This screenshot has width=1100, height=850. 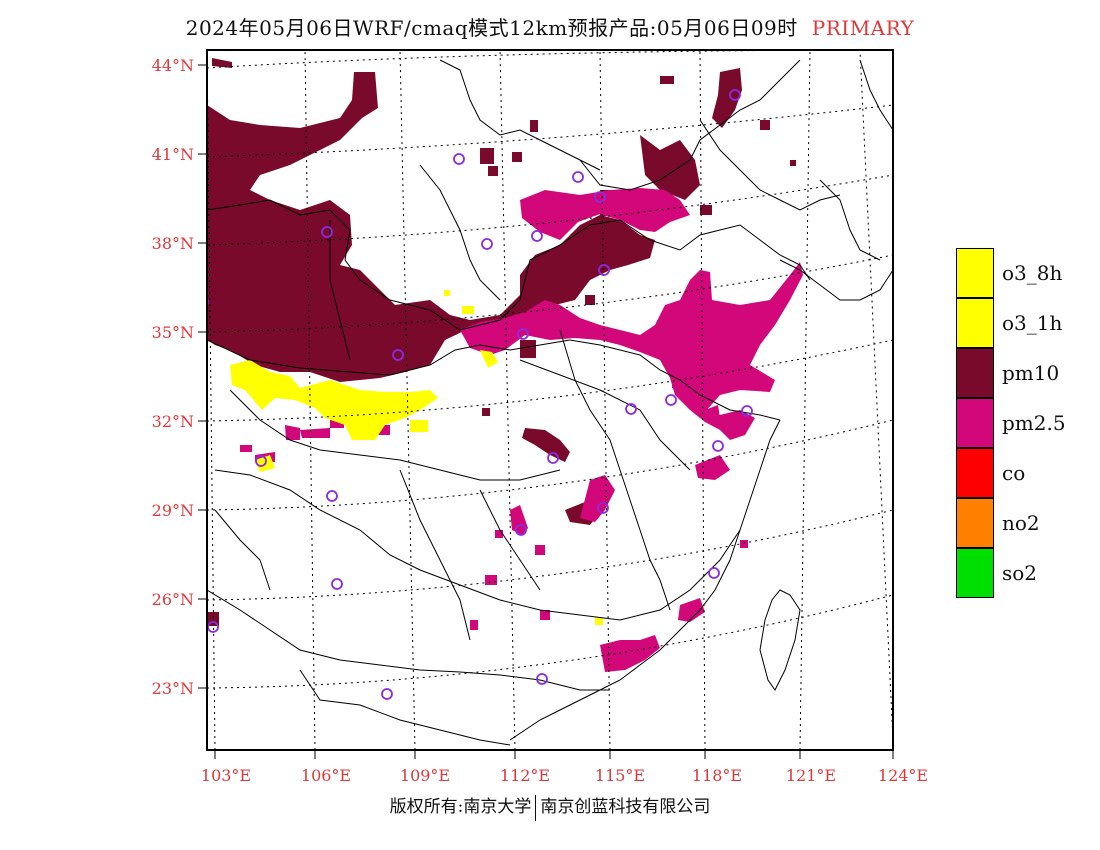 I want to click on lon-label-115: 115°E, so click(x=620, y=775).